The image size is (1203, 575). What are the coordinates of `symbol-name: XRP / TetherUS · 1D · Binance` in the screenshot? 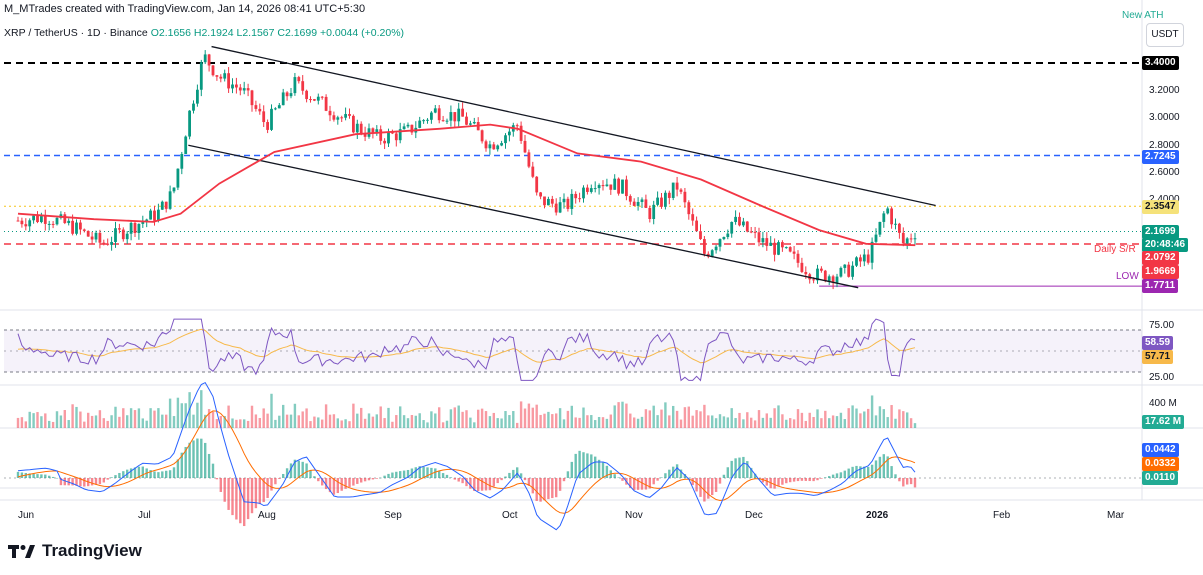 It's located at (76, 33).